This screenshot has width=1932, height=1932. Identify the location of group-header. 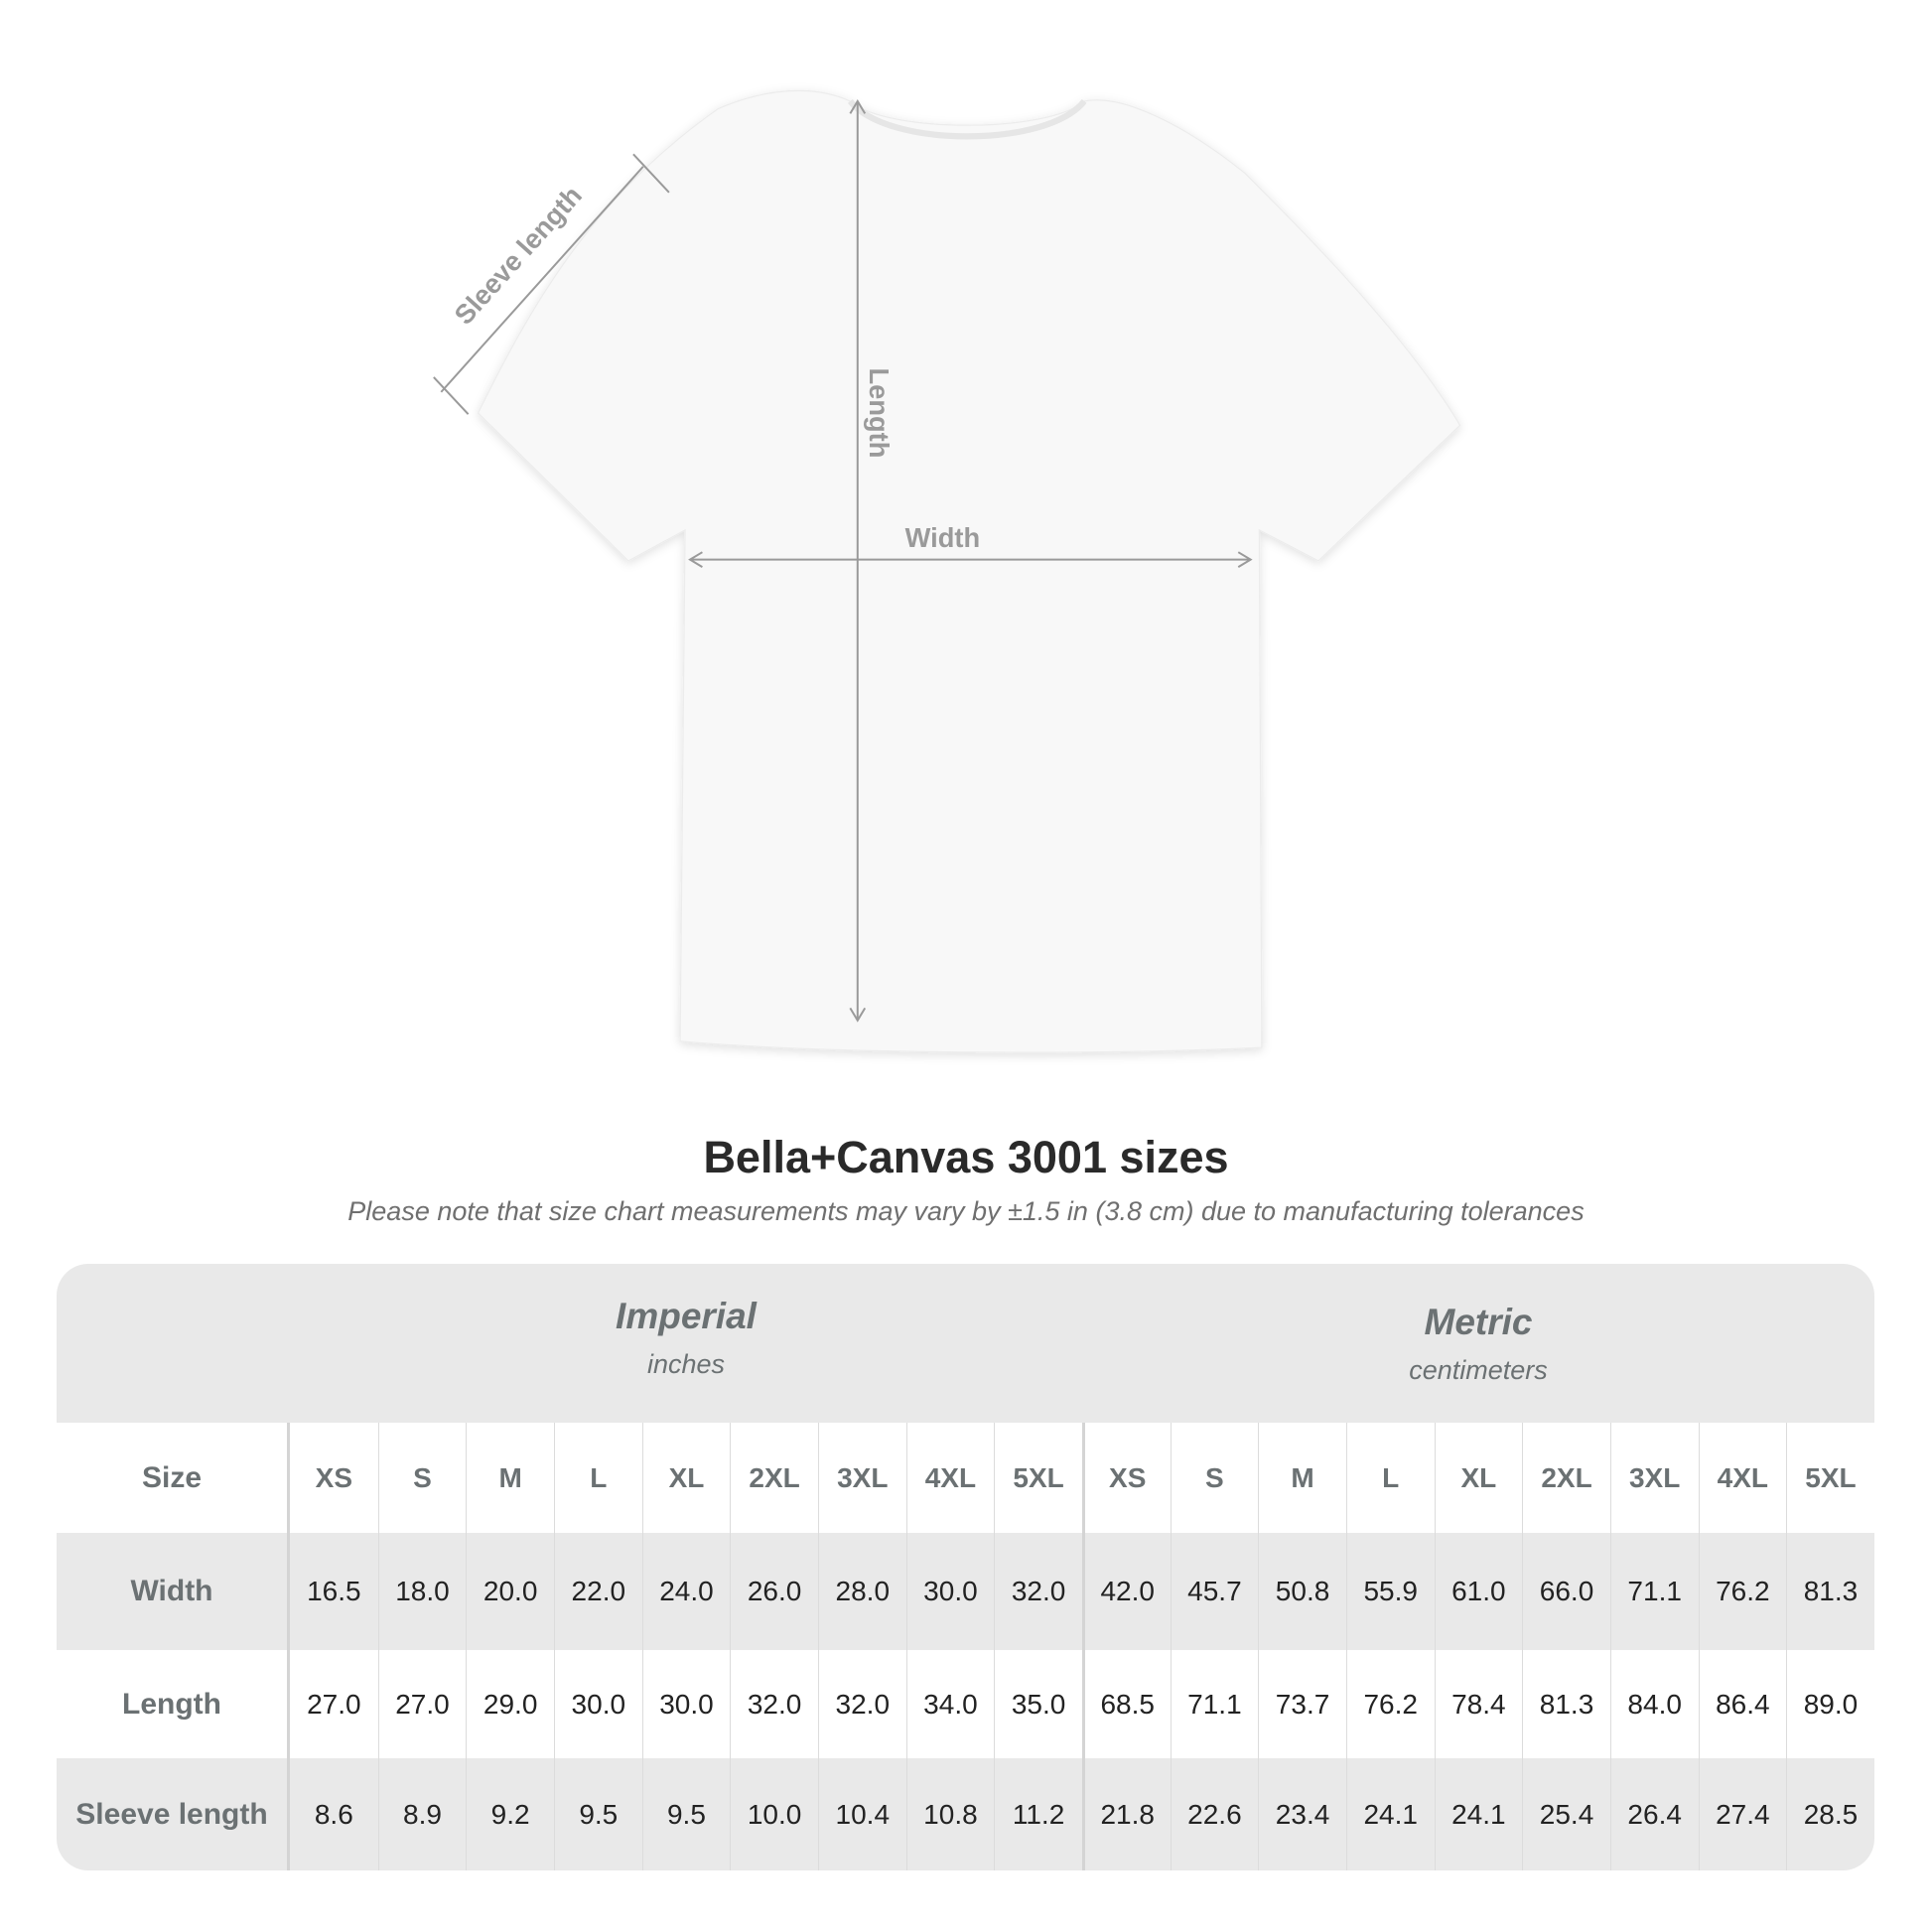
(966, 1343).